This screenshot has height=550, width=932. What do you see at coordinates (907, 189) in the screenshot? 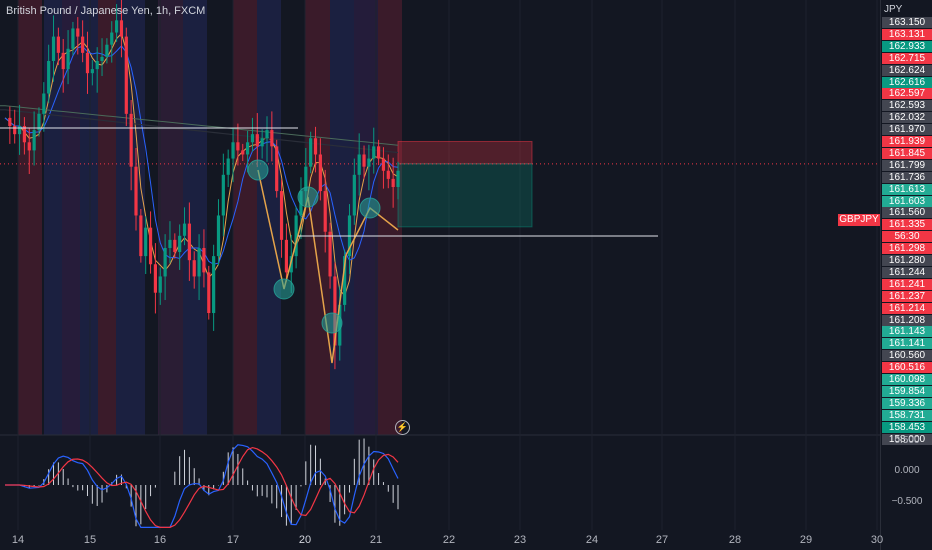
I see `price-label: 161.613` at bounding box center [907, 189].